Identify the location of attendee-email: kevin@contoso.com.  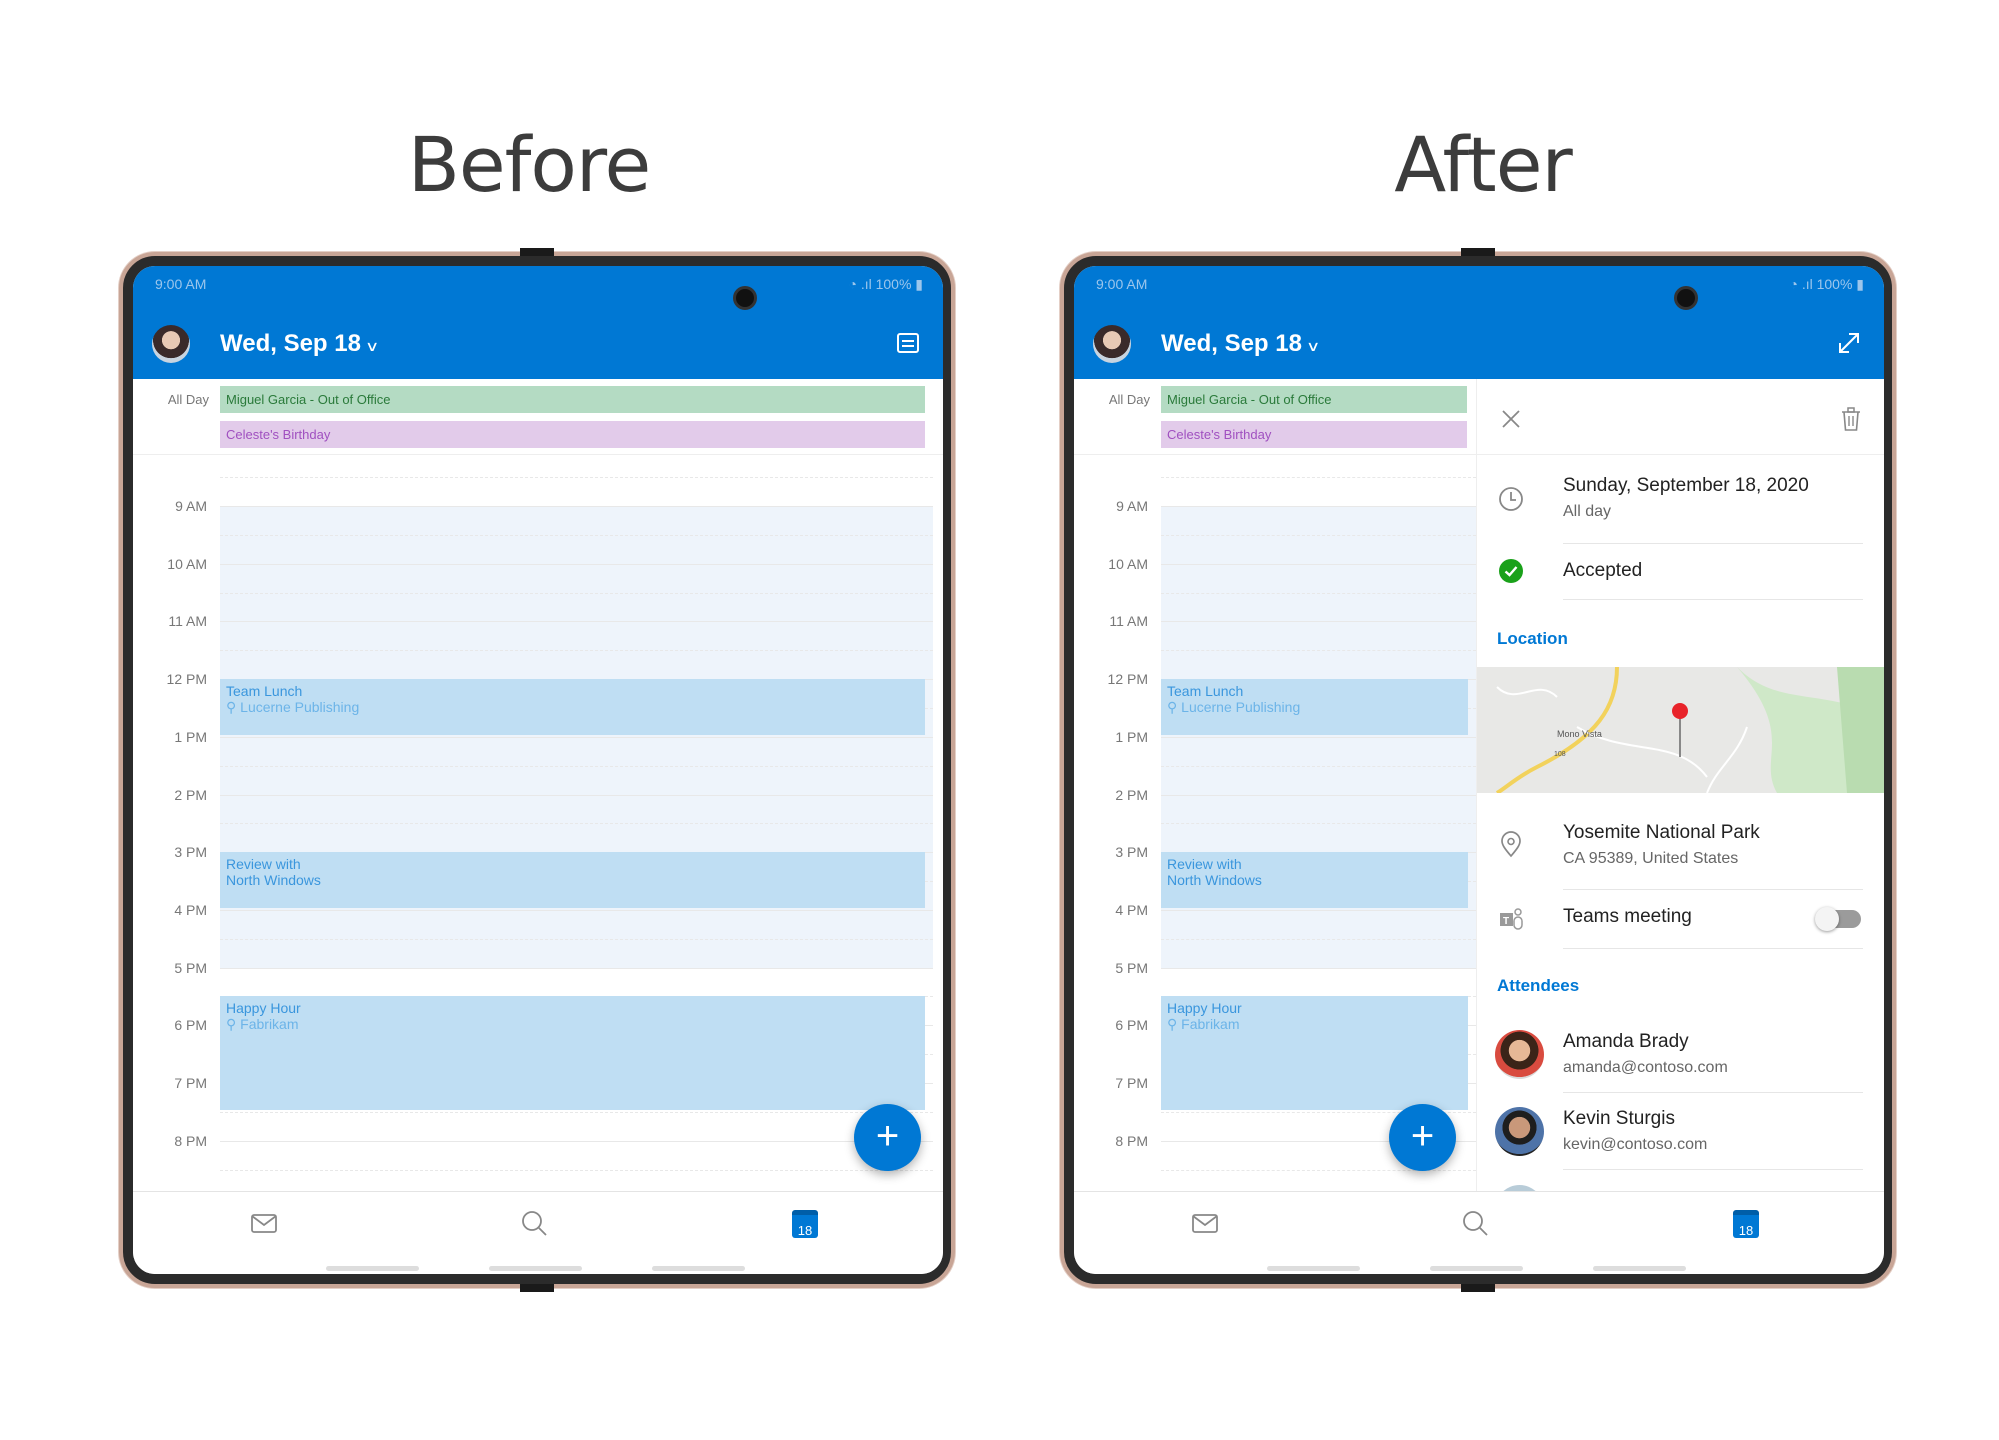
(1635, 1144).